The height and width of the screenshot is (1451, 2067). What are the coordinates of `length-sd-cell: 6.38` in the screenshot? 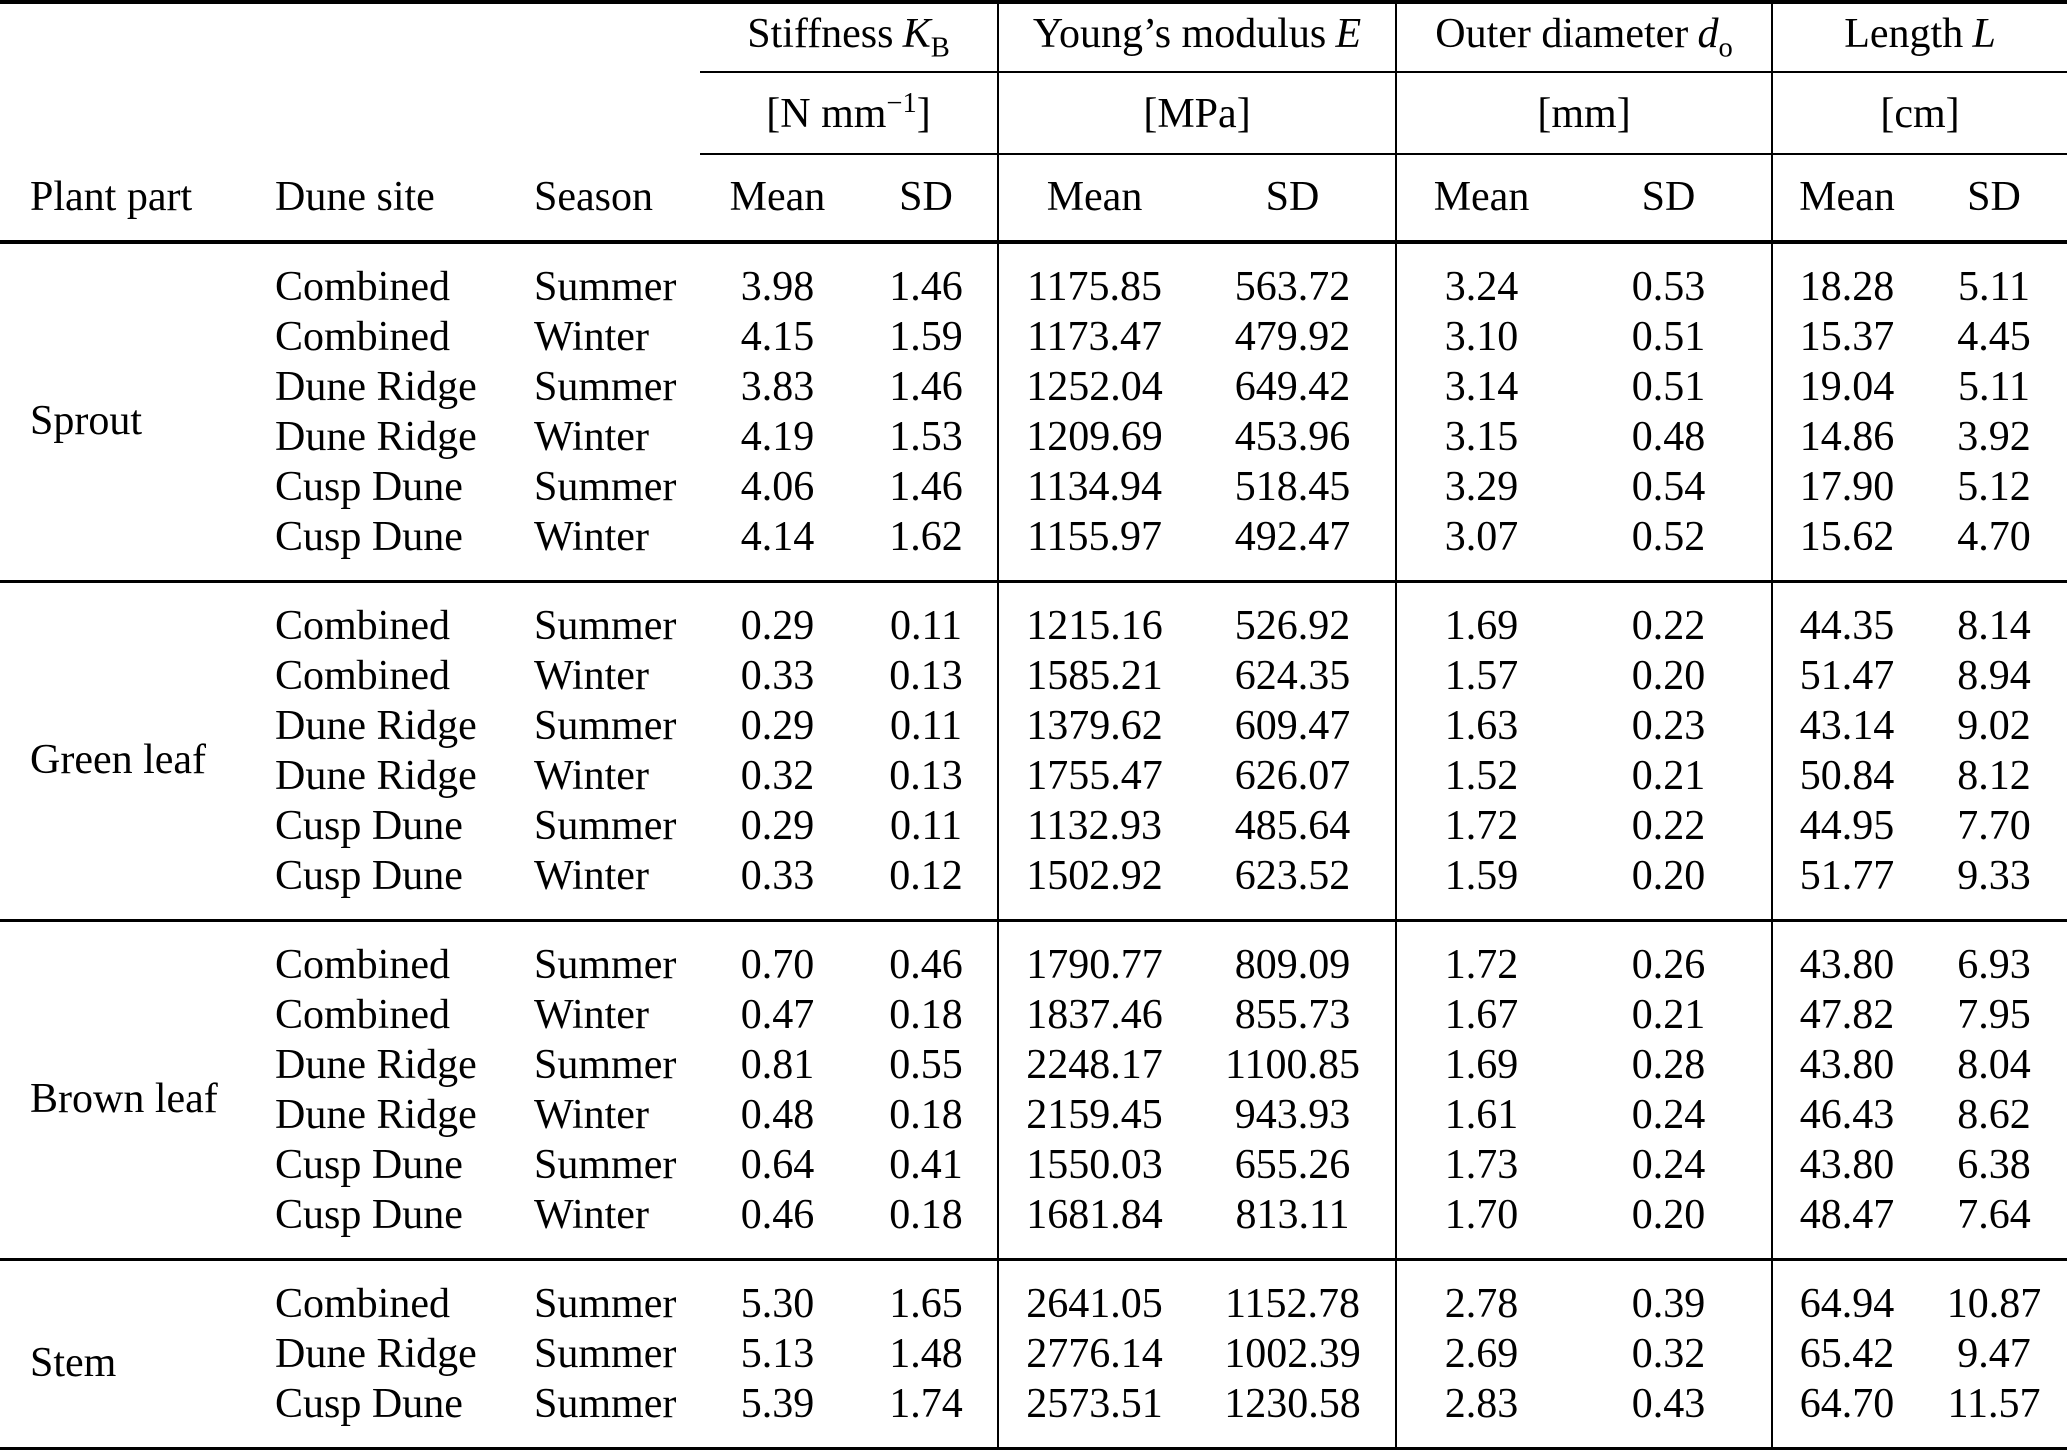 It's located at (1994, 1164).